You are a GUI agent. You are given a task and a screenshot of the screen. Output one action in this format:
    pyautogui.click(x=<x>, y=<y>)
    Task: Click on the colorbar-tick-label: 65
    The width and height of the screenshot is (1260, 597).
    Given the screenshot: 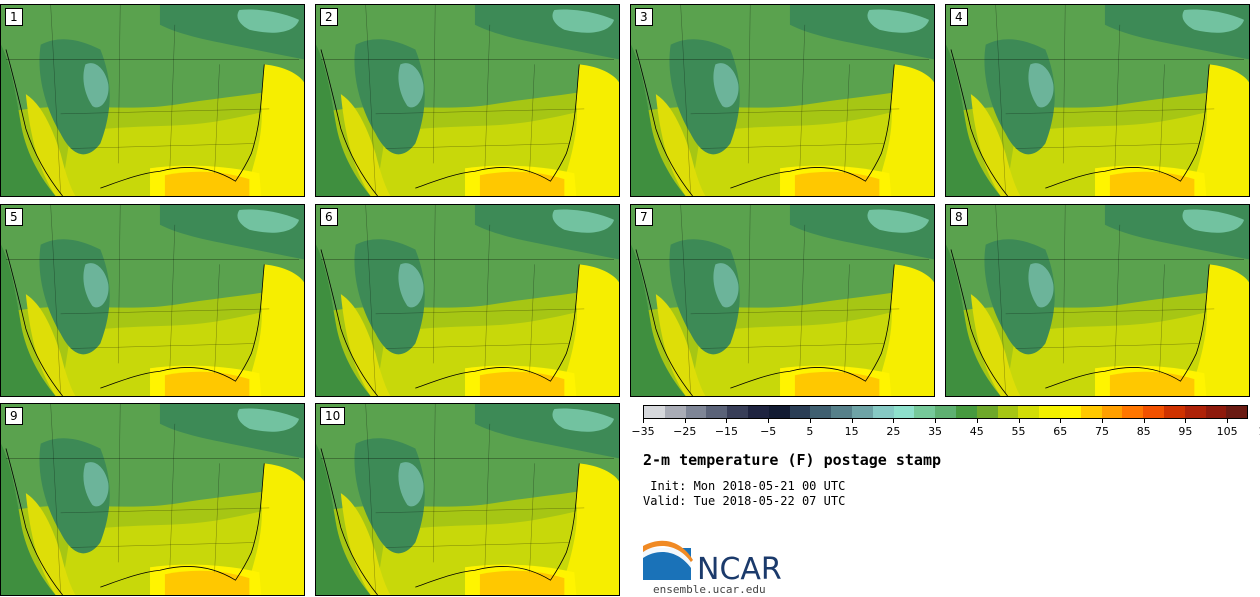 What is the action you would take?
    pyautogui.click(x=1060, y=431)
    